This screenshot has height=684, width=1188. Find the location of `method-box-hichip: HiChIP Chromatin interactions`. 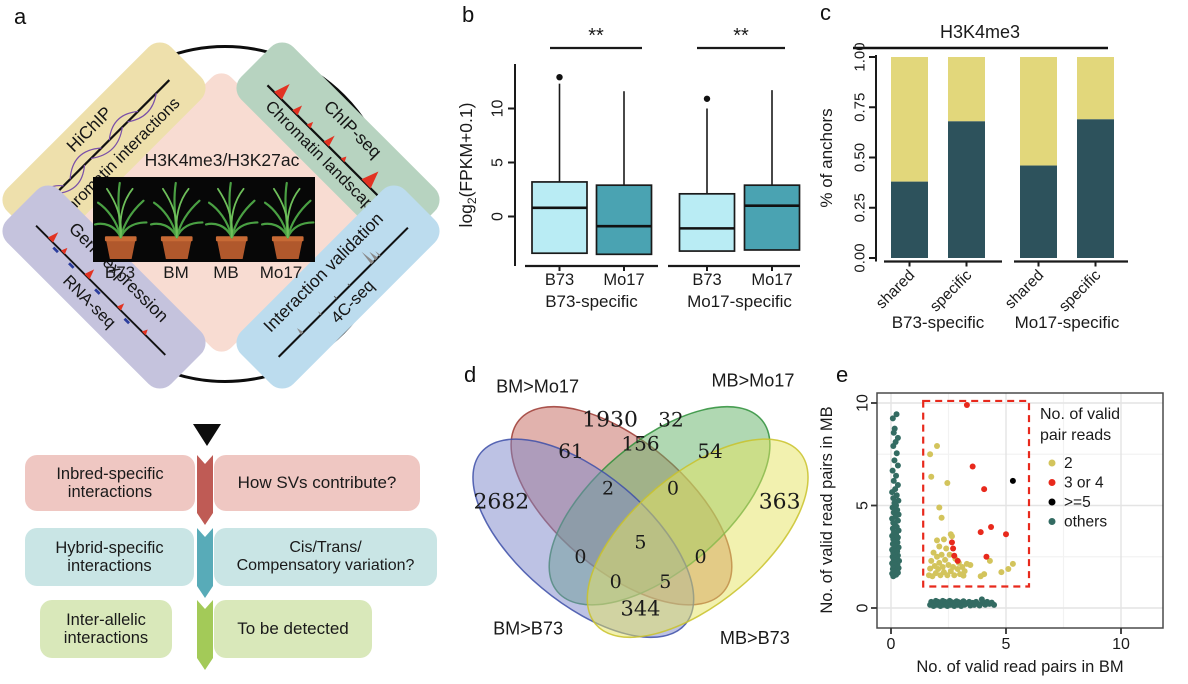

method-box-hichip: HiChIP Chromatin interactions is located at coordinates (106, 144).